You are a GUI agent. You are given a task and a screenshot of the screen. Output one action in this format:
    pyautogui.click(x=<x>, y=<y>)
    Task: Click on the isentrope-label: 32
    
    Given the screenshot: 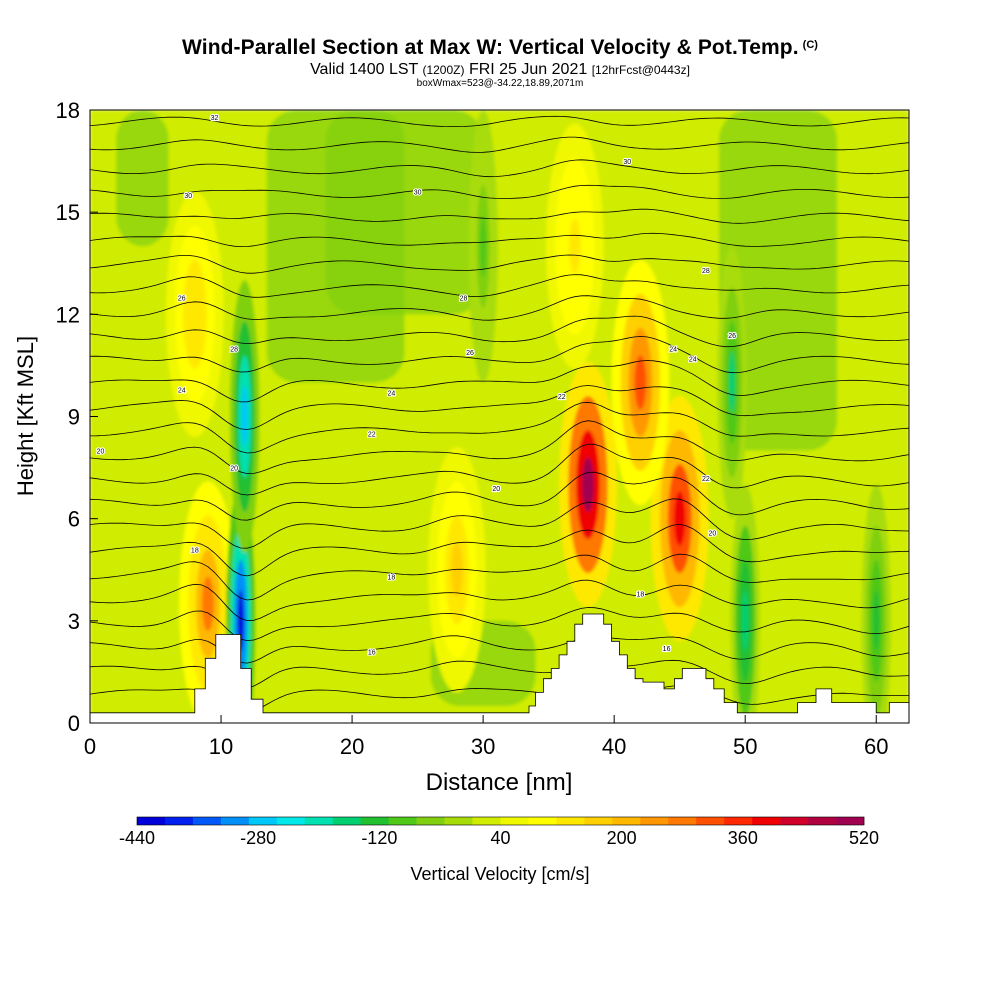 What is the action you would take?
    pyautogui.click(x=215, y=118)
    